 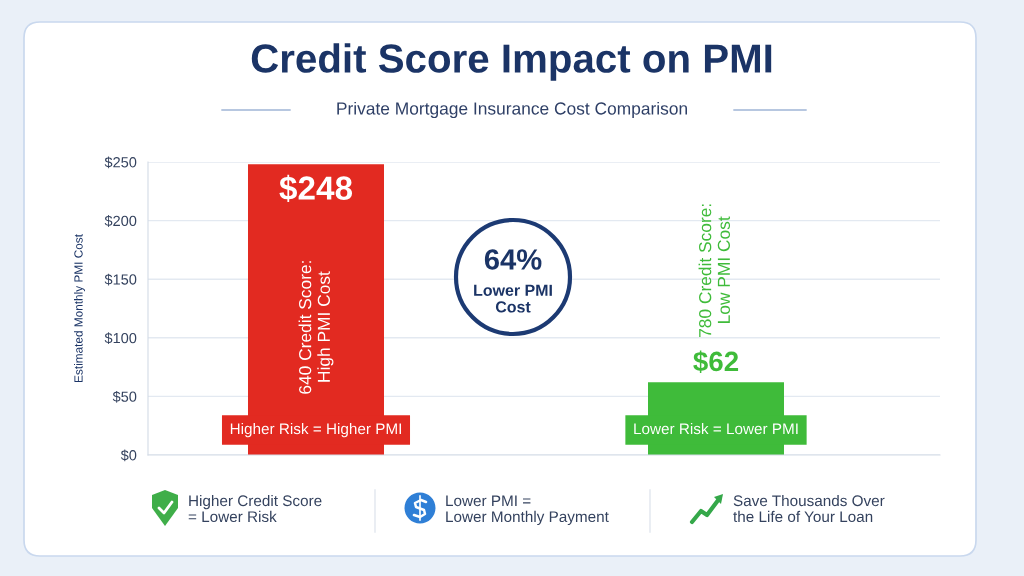 I want to click on text: Higher Credit Score = Lower Risk, so click(x=255, y=508).